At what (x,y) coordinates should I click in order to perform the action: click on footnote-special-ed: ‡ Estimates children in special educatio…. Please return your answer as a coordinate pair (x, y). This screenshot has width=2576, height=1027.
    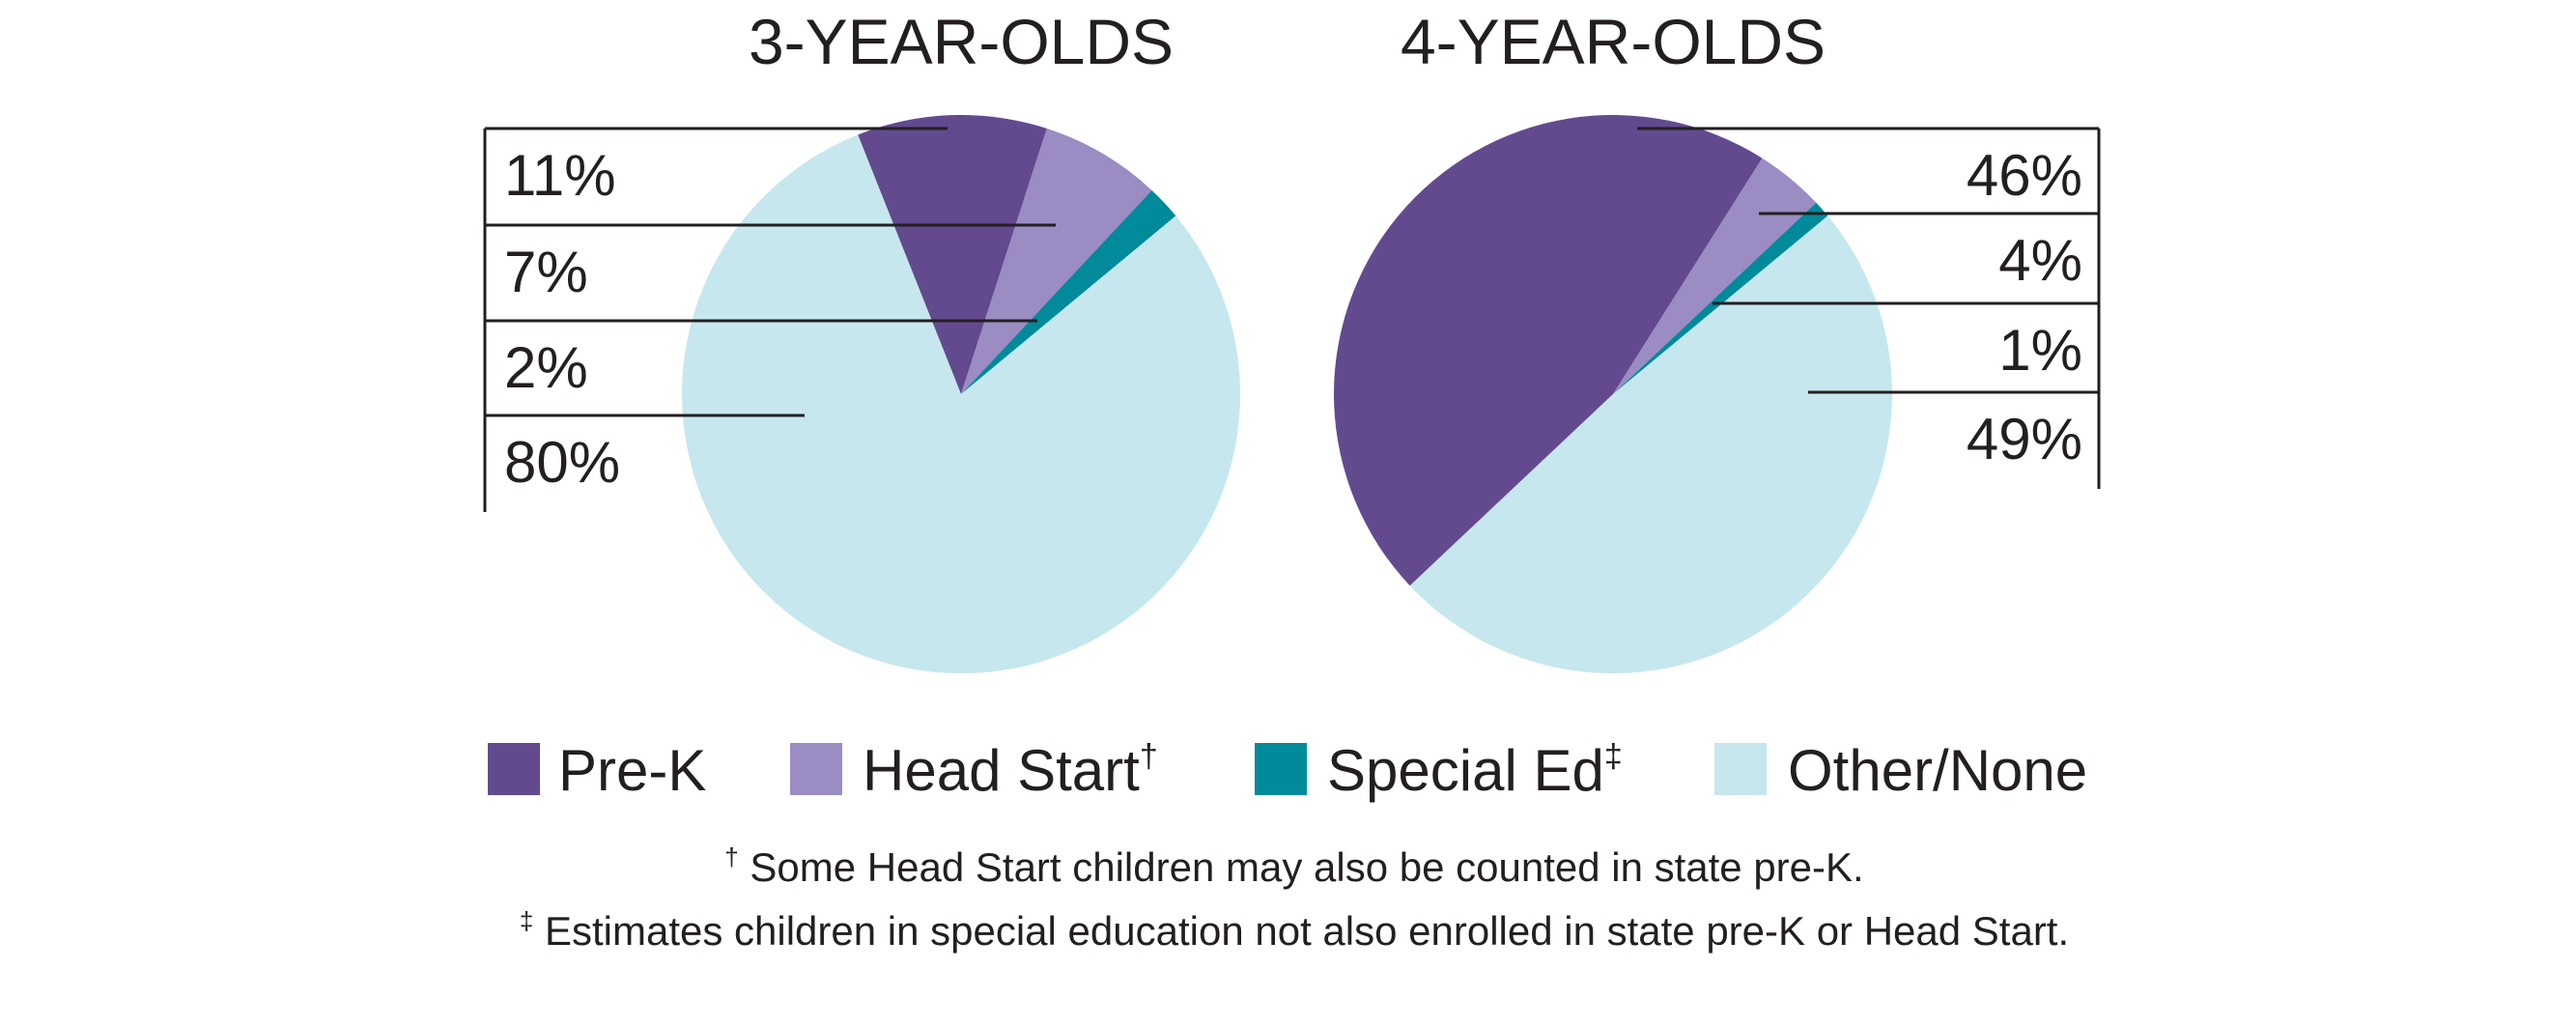
    Looking at the image, I should click on (1294, 930).